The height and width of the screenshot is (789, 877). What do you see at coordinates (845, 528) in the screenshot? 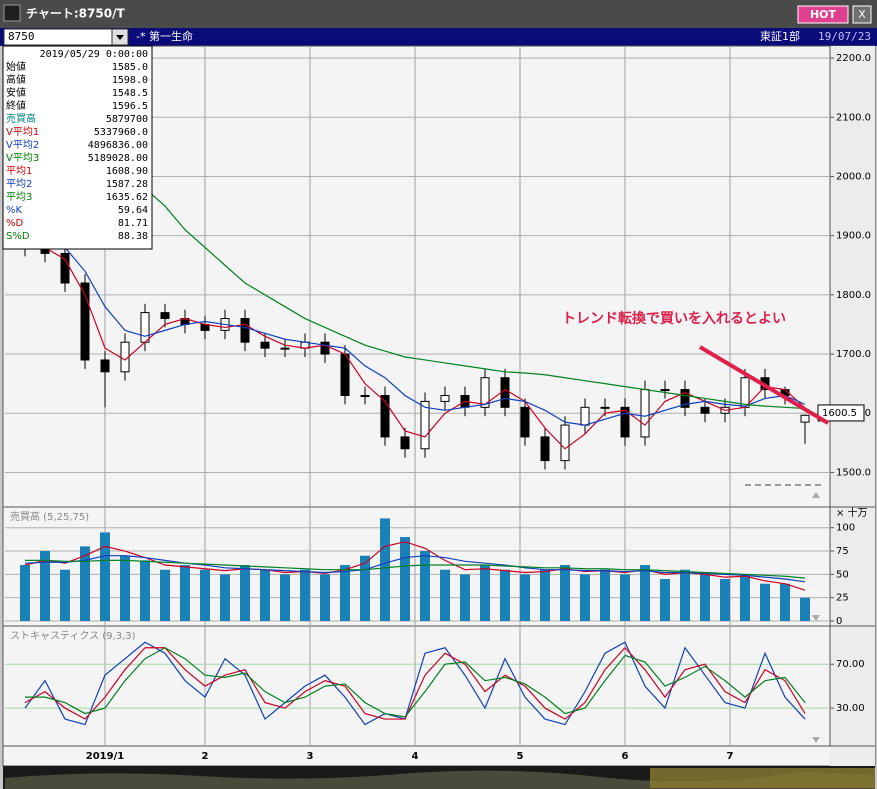
I see `y-tick-label: 100` at bounding box center [845, 528].